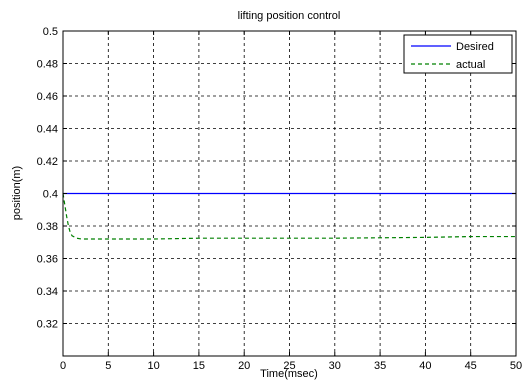  I want to click on x-tick-labels: 0 5 10 15 20 25 30 35 40 45 50, so click(291, 366).